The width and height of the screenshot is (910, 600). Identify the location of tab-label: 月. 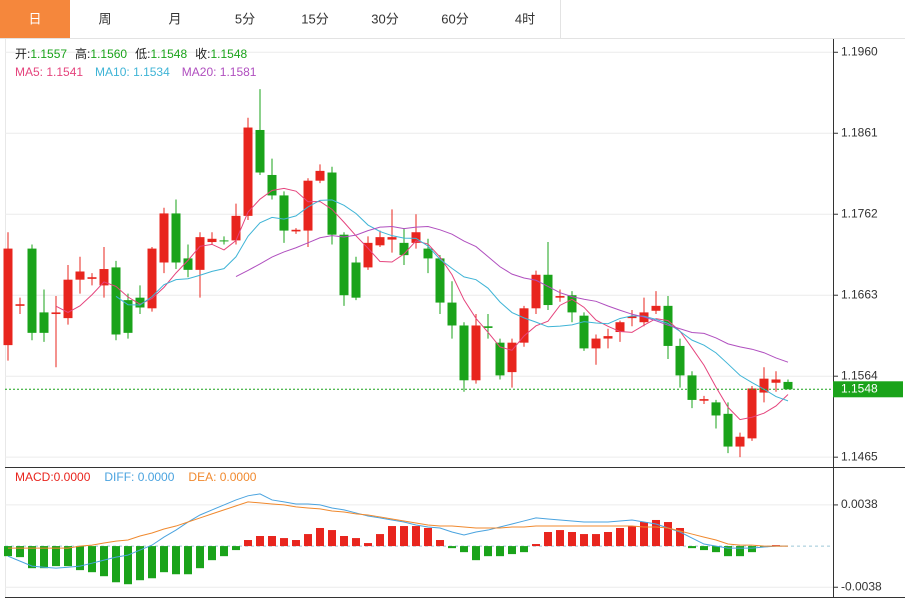
(174, 18).